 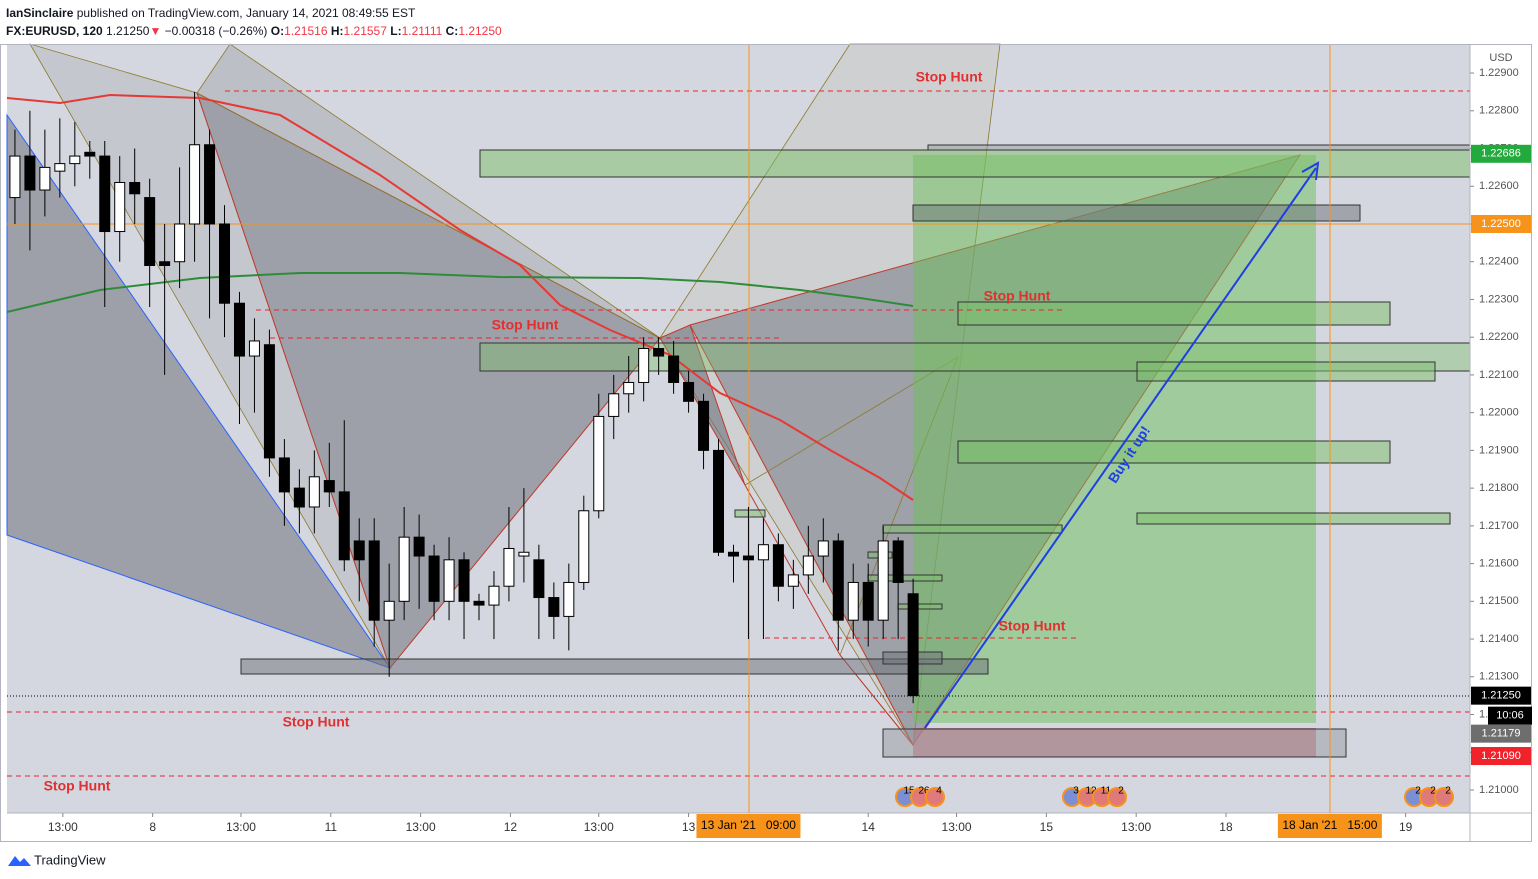 What do you see at coordinates (1501, 734) in the screenshot?
I see `price-tag-label: 1.21179` at bounding box center [1501, 734].